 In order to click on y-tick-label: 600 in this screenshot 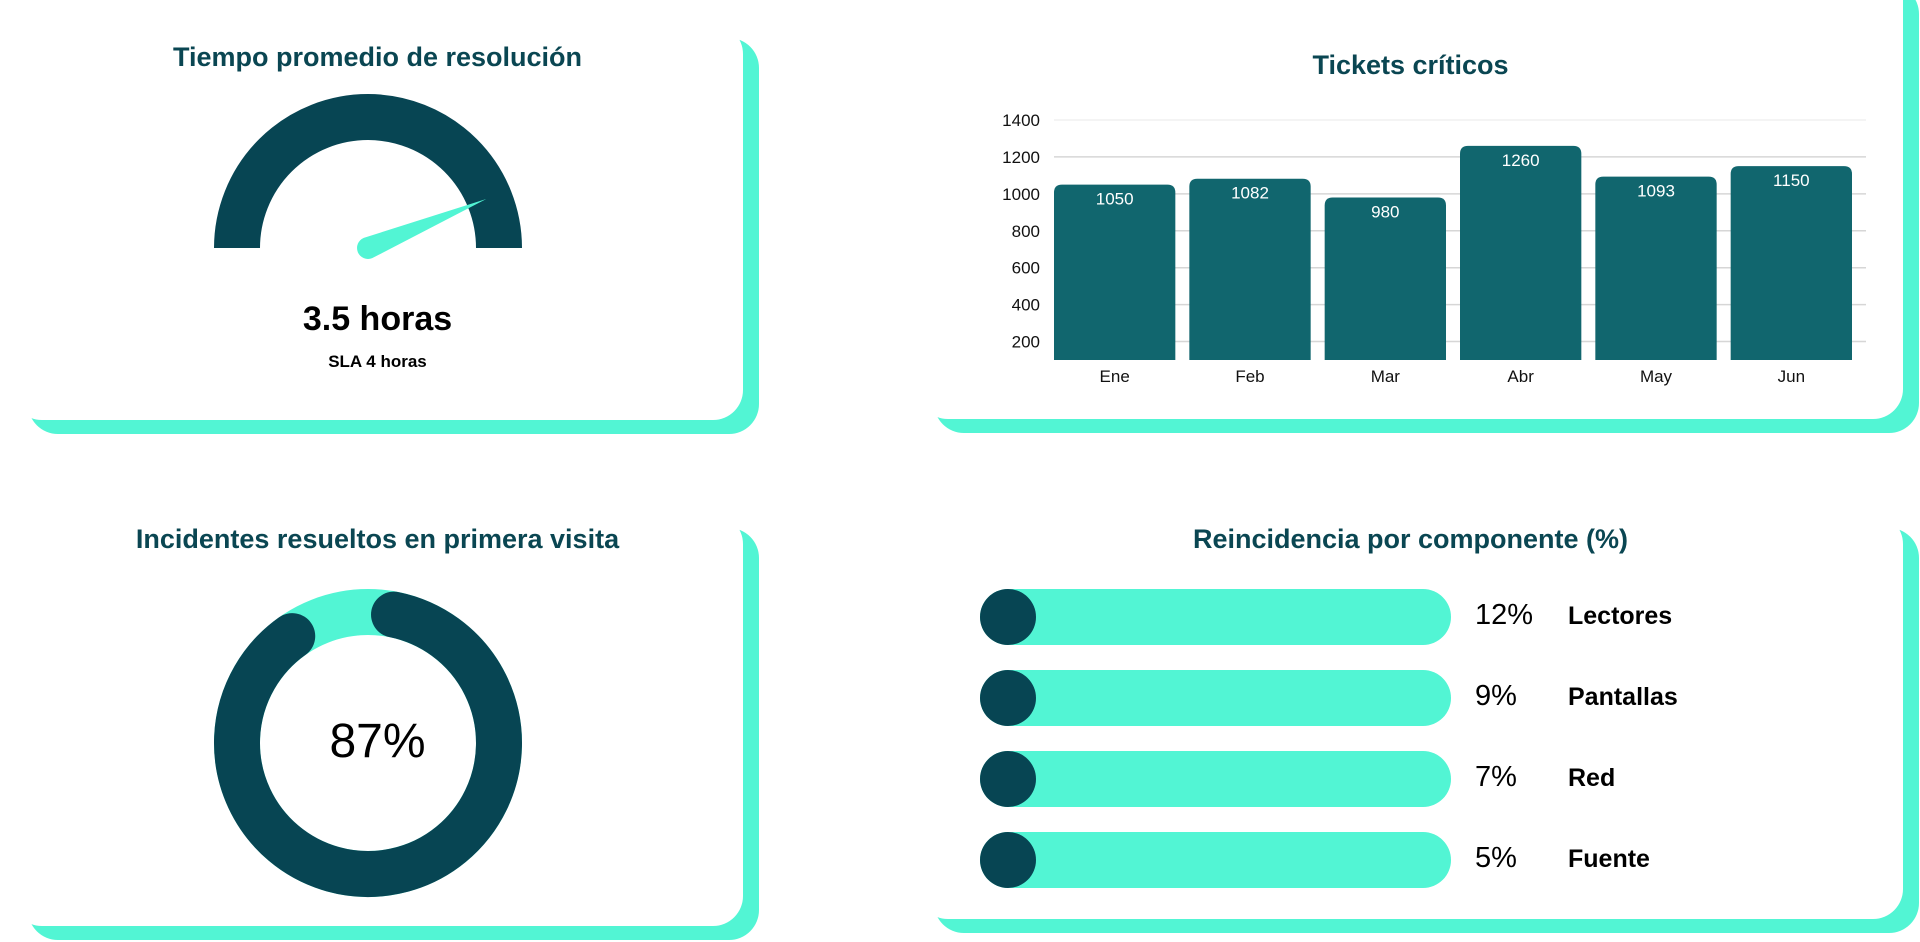, I will do `click(1026, 268)`.